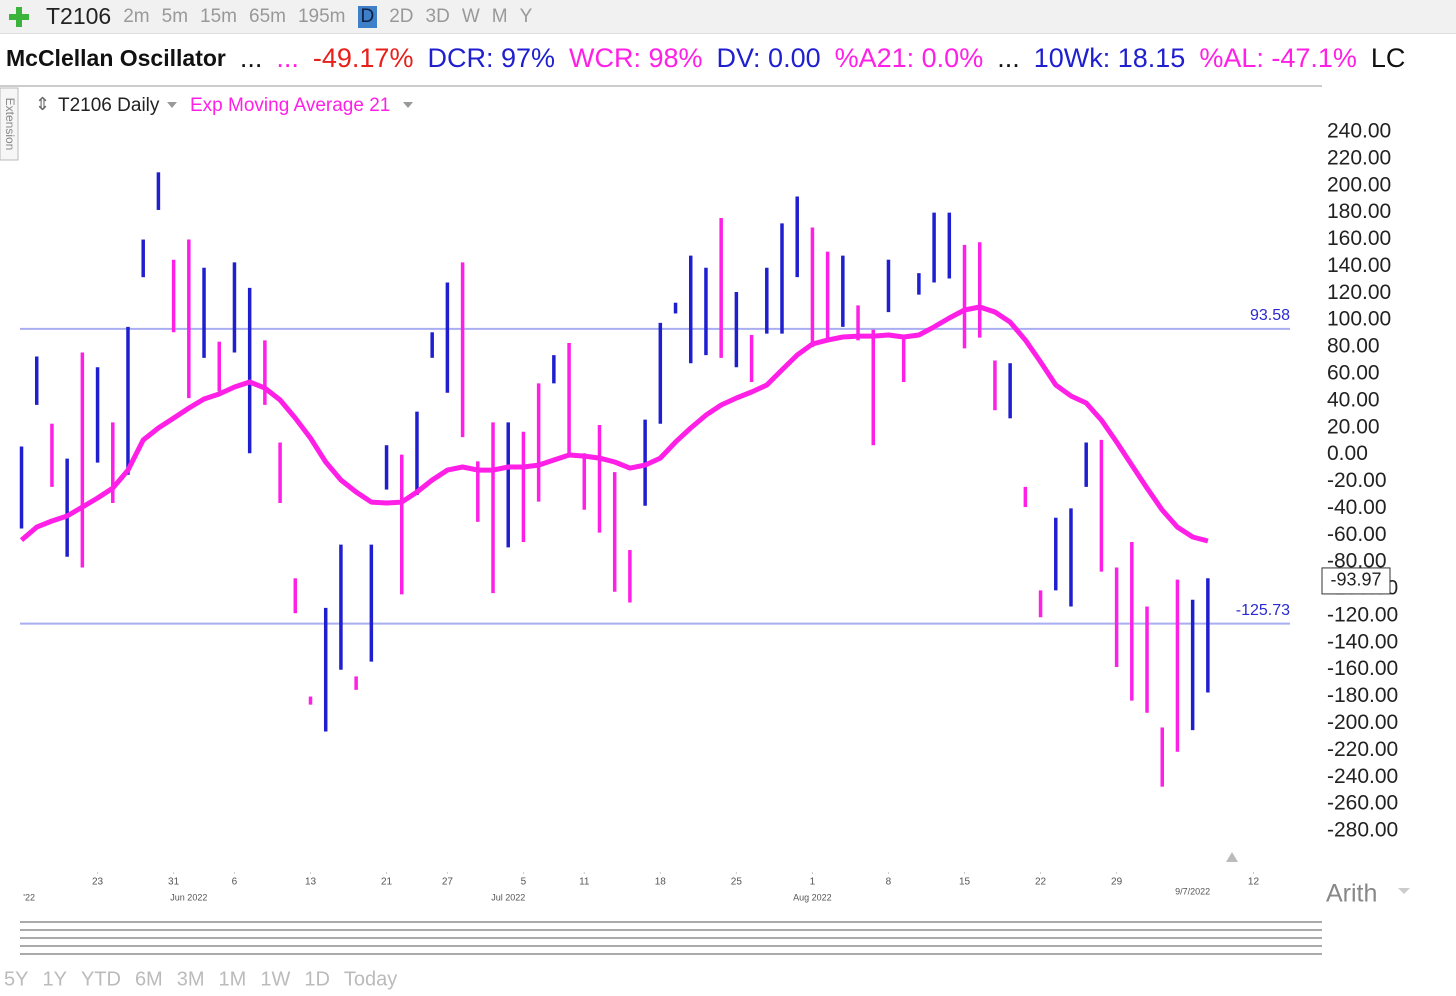 Image resolution: width=1456 pixels, height=996 pixels. What do you see at coordinates (737, 882) in the screenshot?
I see `x-tick-label: 25` at bounding box center [737, 882].